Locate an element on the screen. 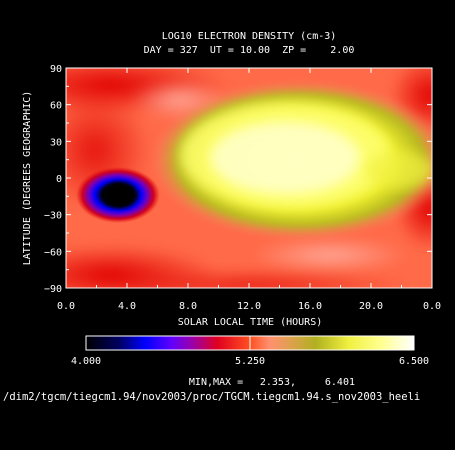  y-tick-label: −30 is located at coordinates (53, 216).